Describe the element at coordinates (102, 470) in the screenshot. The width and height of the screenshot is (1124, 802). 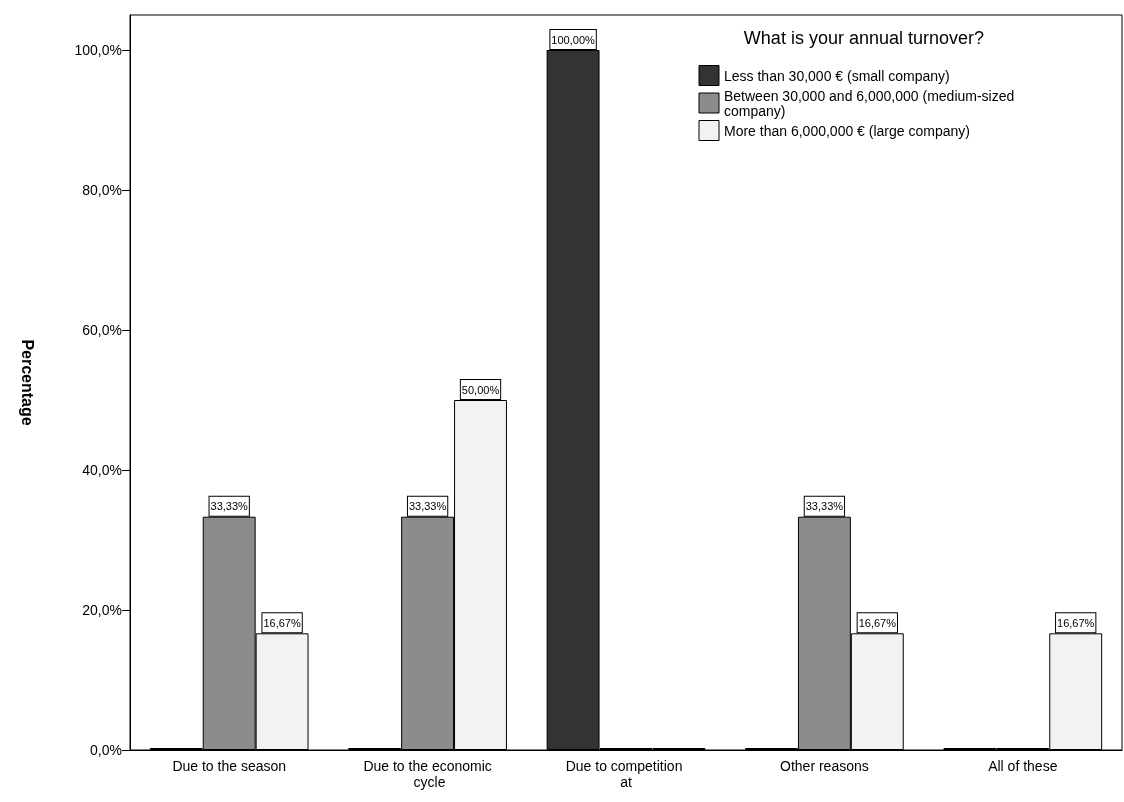
I see `y-tick-label: 40,0%` at that location.